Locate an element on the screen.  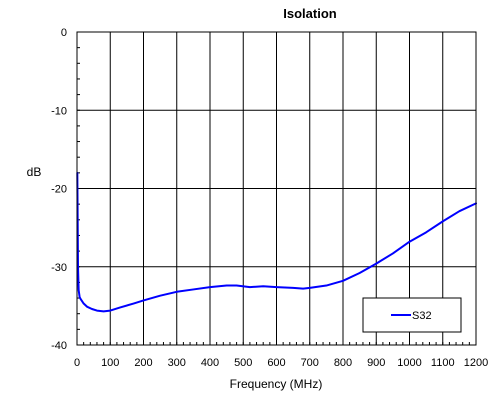
y-tick-label: -10 is located at coordinates (59, 111).